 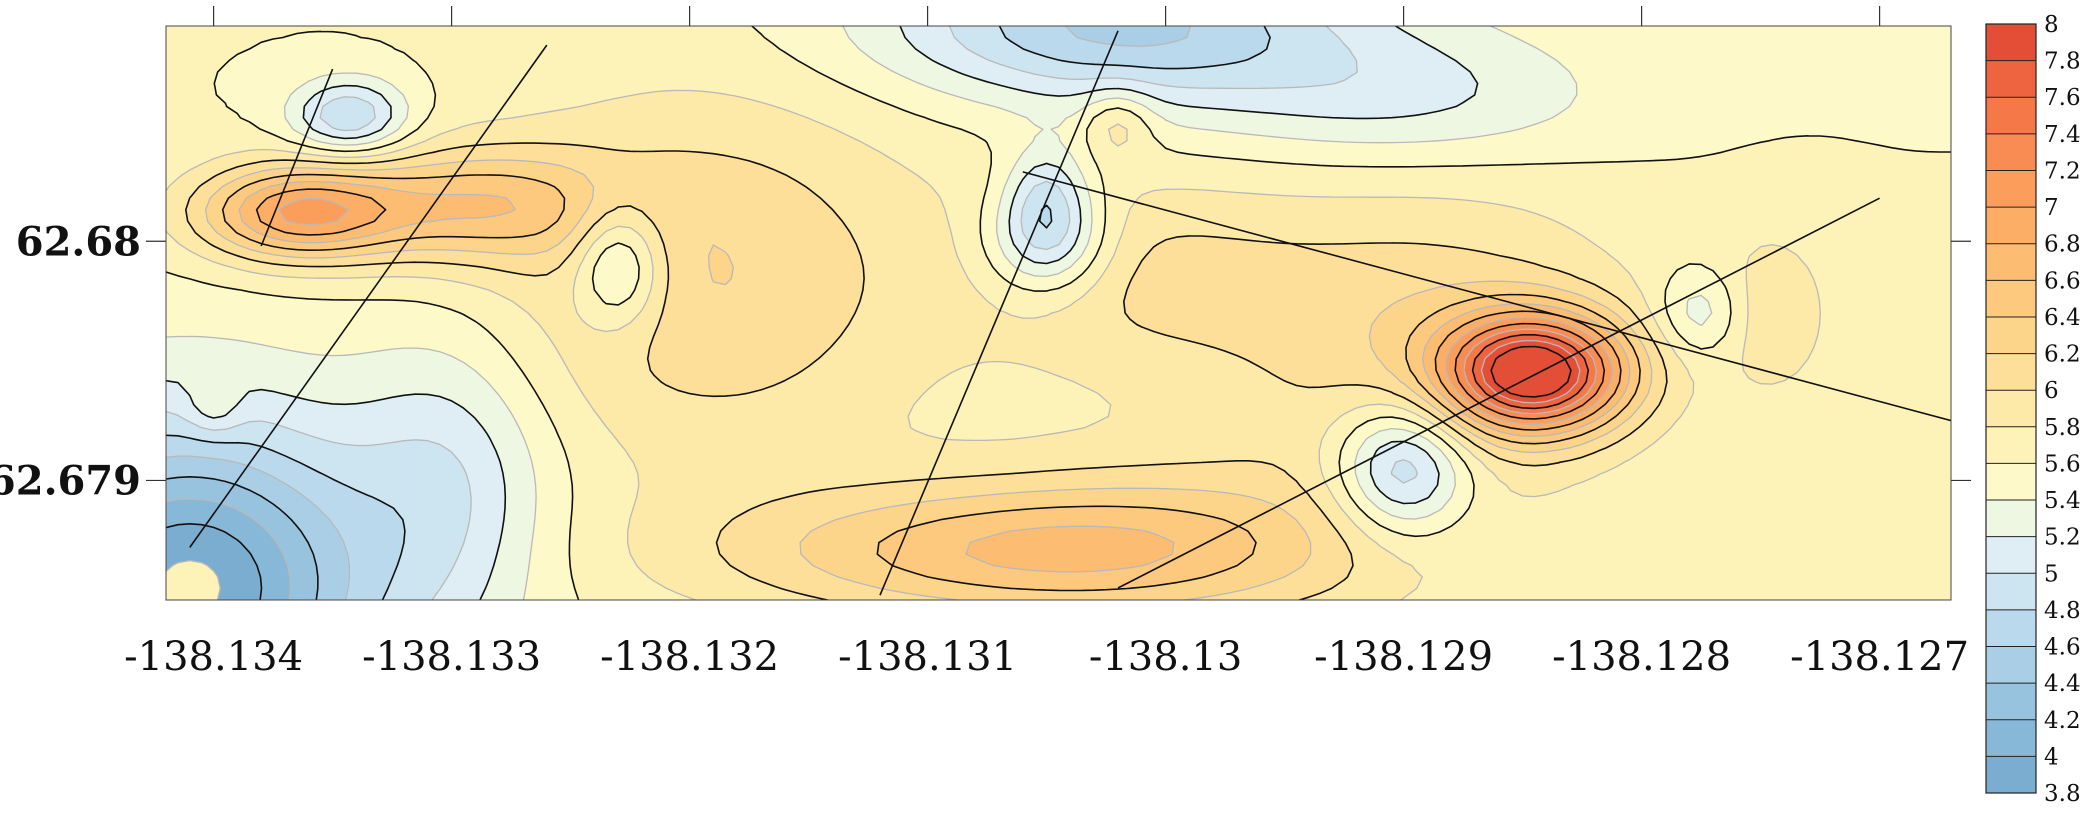 I want to click on colorbar-label: 8, so click(x=2051, y=25).